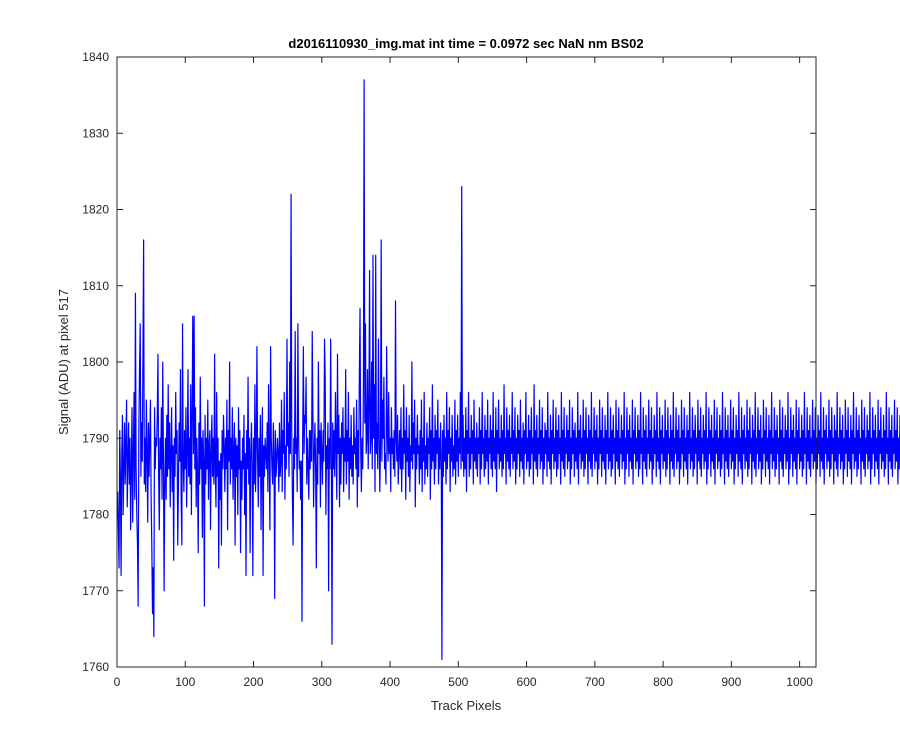  I want to click on y-axis-label: Signal (ADU) at pixel 517, so click(63, 362).